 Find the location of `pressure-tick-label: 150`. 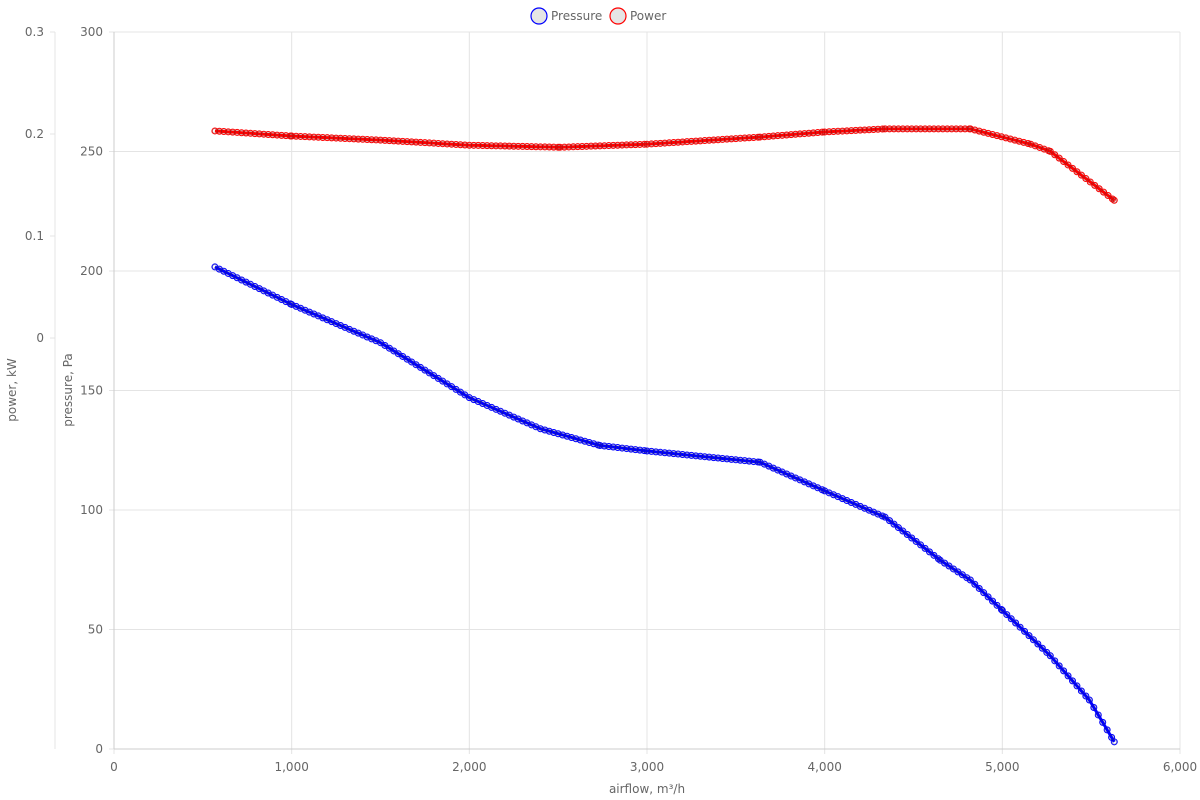

pressure-tick-label: 150 is located at coordinates (91, 391).